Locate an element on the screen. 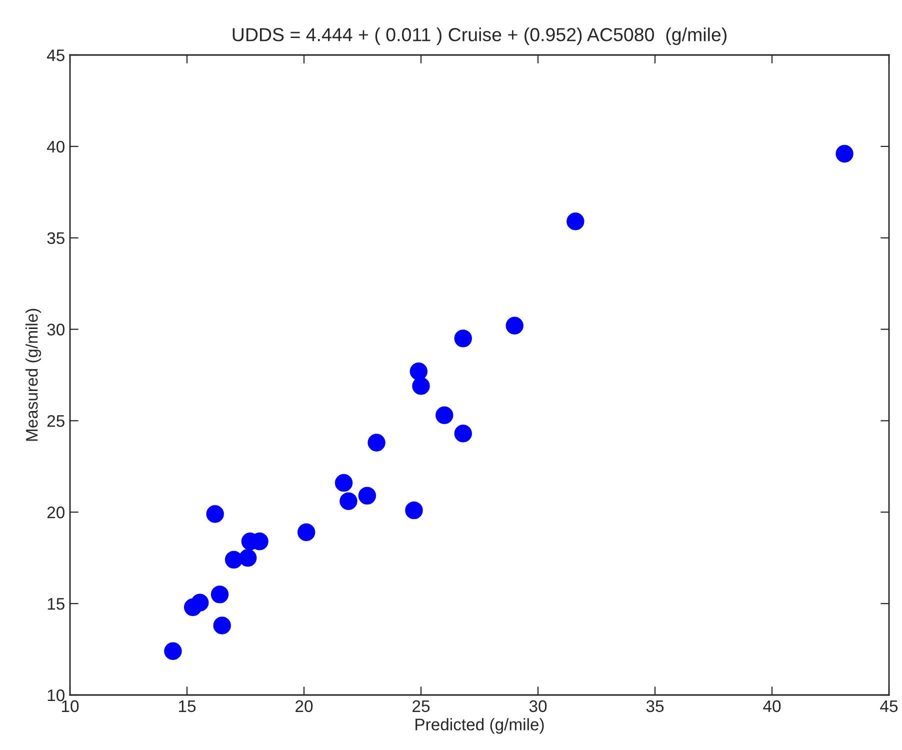 This screenshot has height=750, width=902. y-tick-label: 40 is located at coordinates (55, 146).